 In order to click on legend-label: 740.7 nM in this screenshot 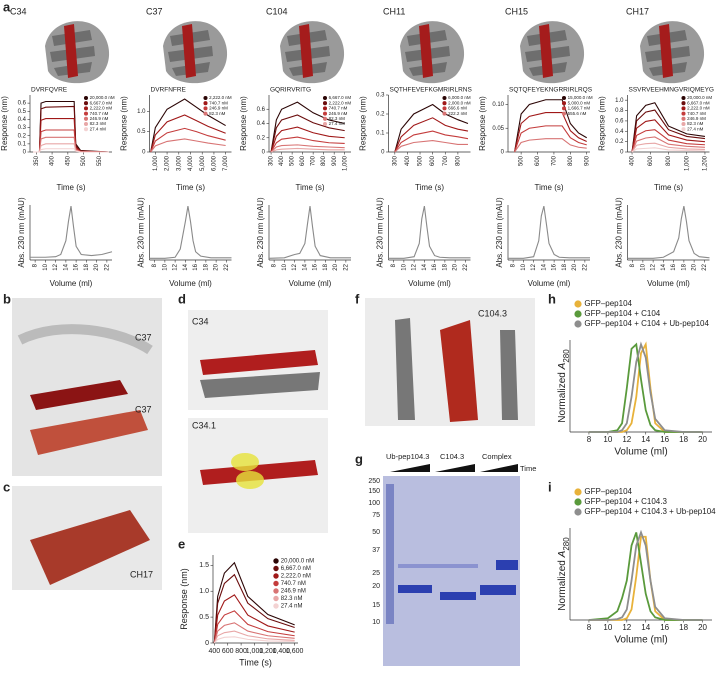, I will do `click(293, 584)`.